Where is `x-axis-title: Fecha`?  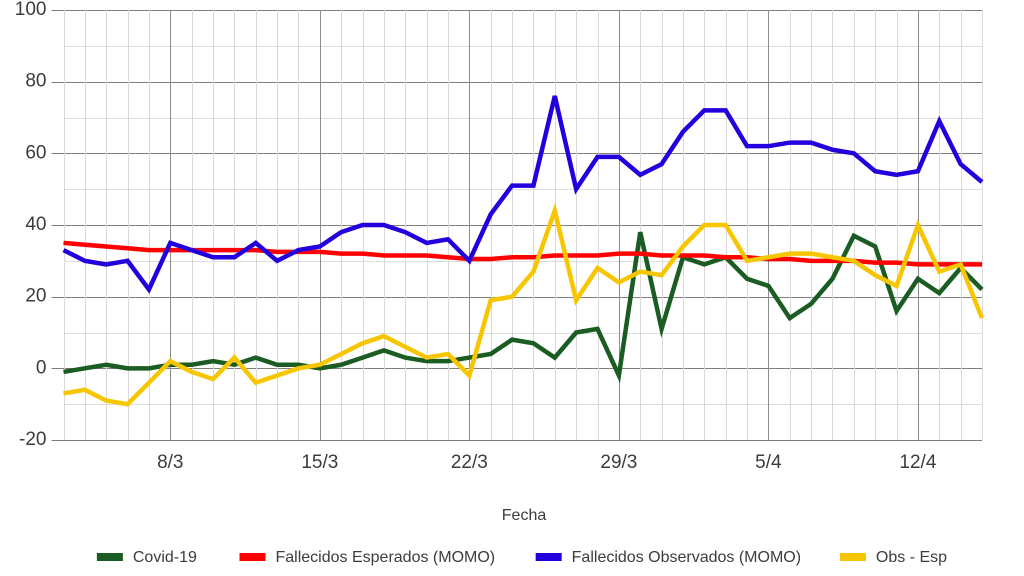
x-axis-title: Fecha is located at coordinates (524, 515).